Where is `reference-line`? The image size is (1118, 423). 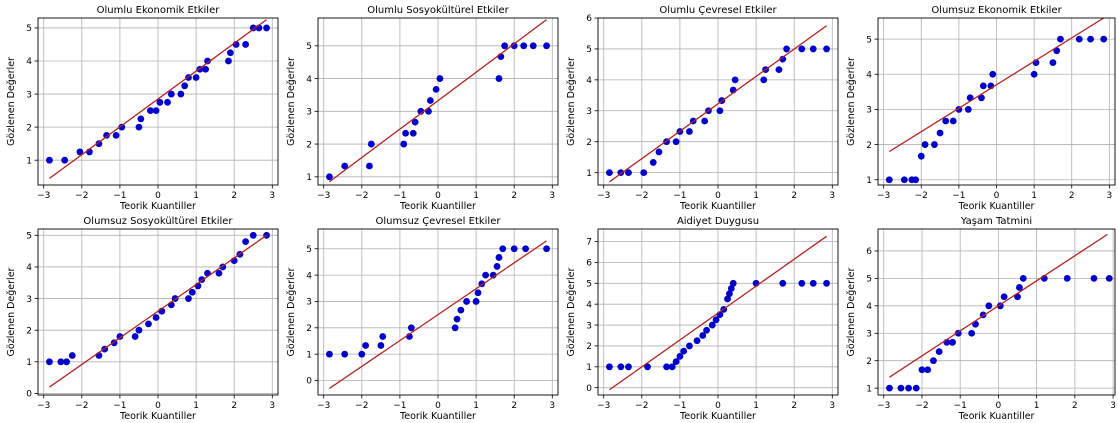
reference-line is located at coordinates (438, 314).